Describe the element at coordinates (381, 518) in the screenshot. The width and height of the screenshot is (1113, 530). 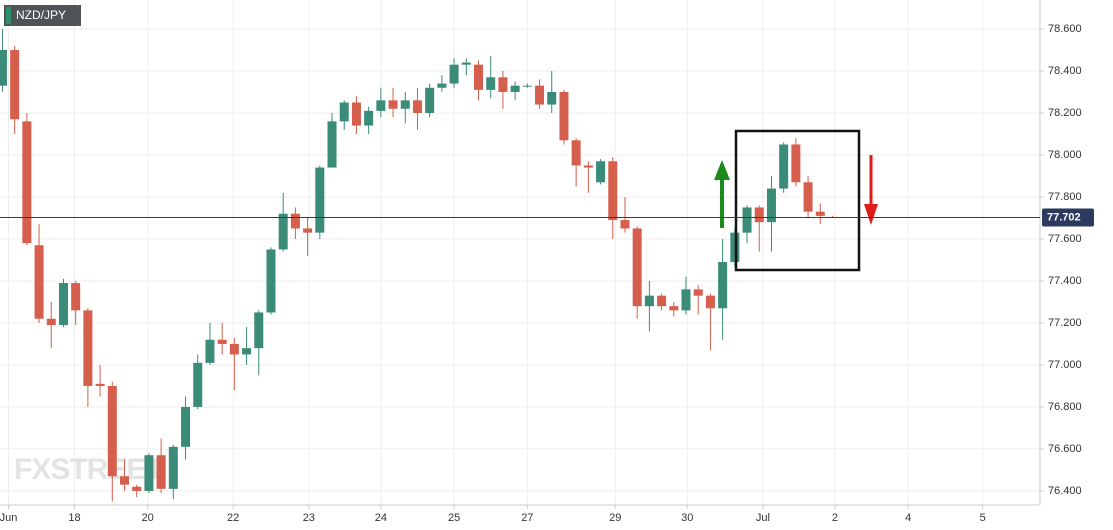
I see `x-tick-label: 24` at that location.